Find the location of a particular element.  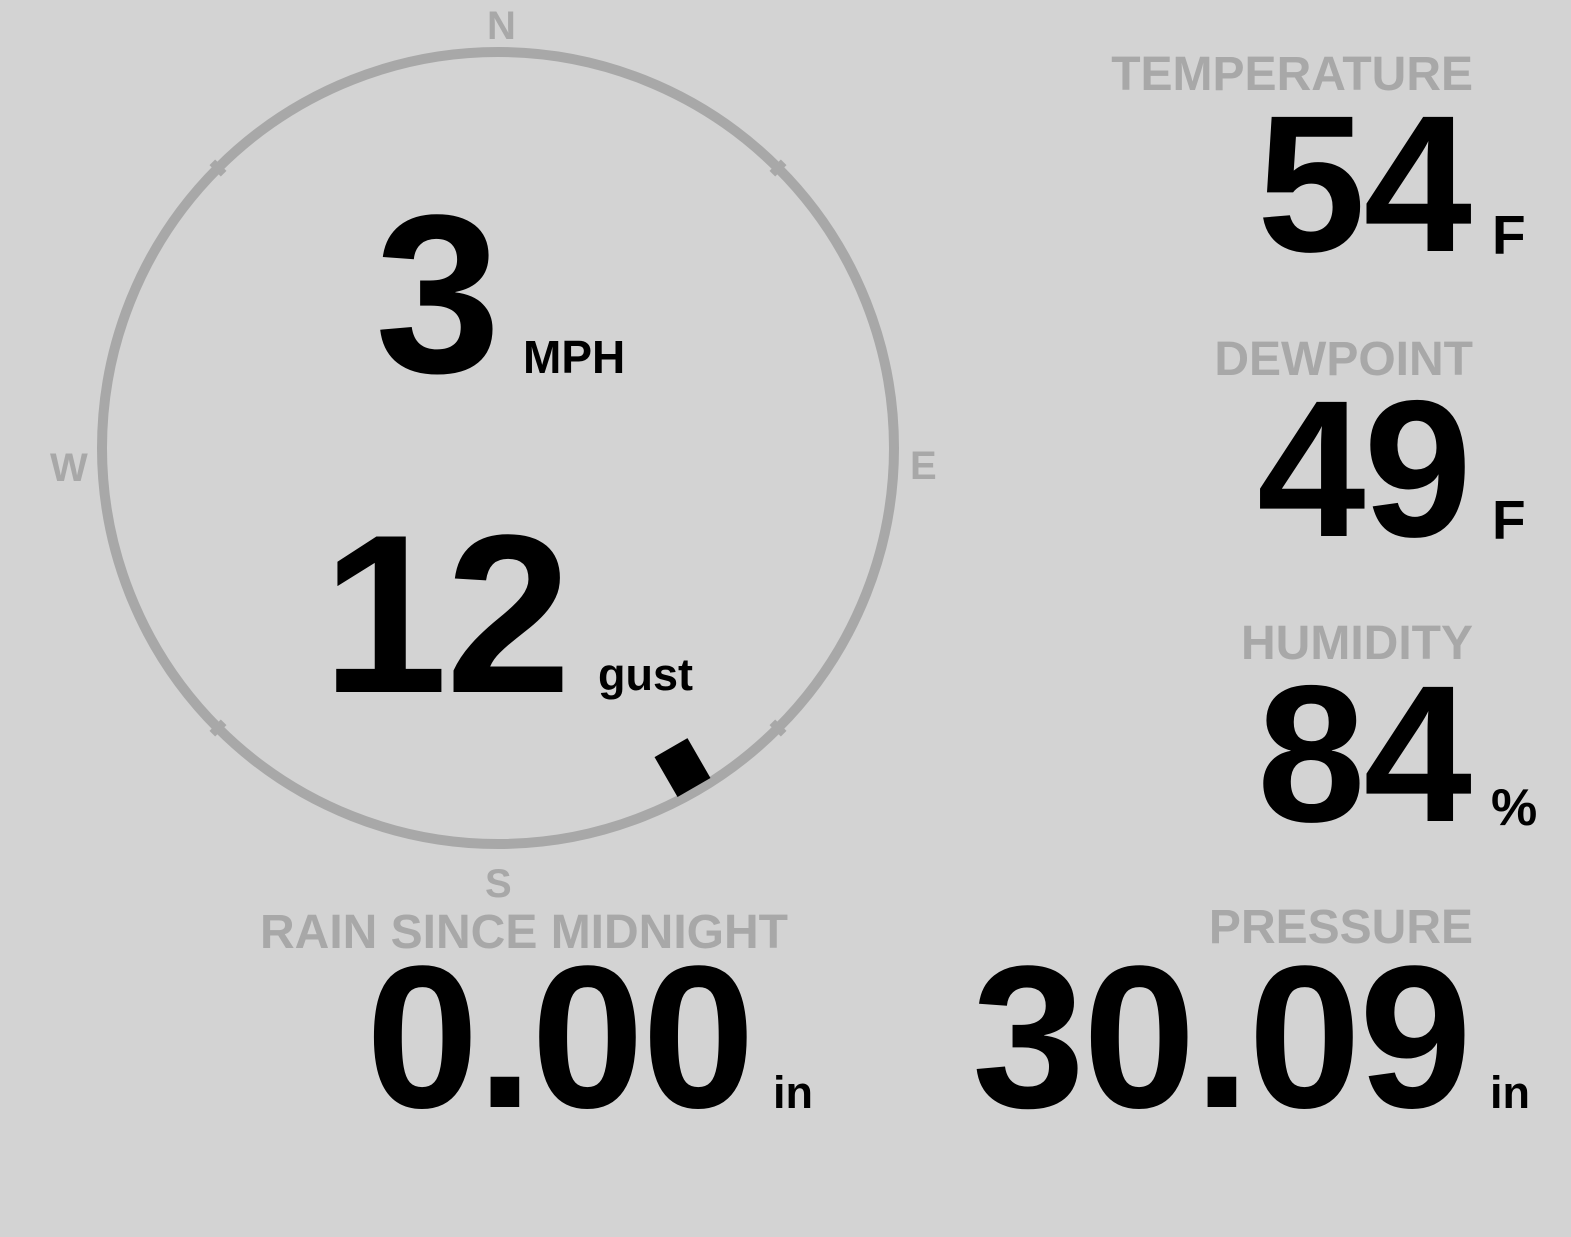

dewpoint-unit: F is located at coordinates (1509, 520).